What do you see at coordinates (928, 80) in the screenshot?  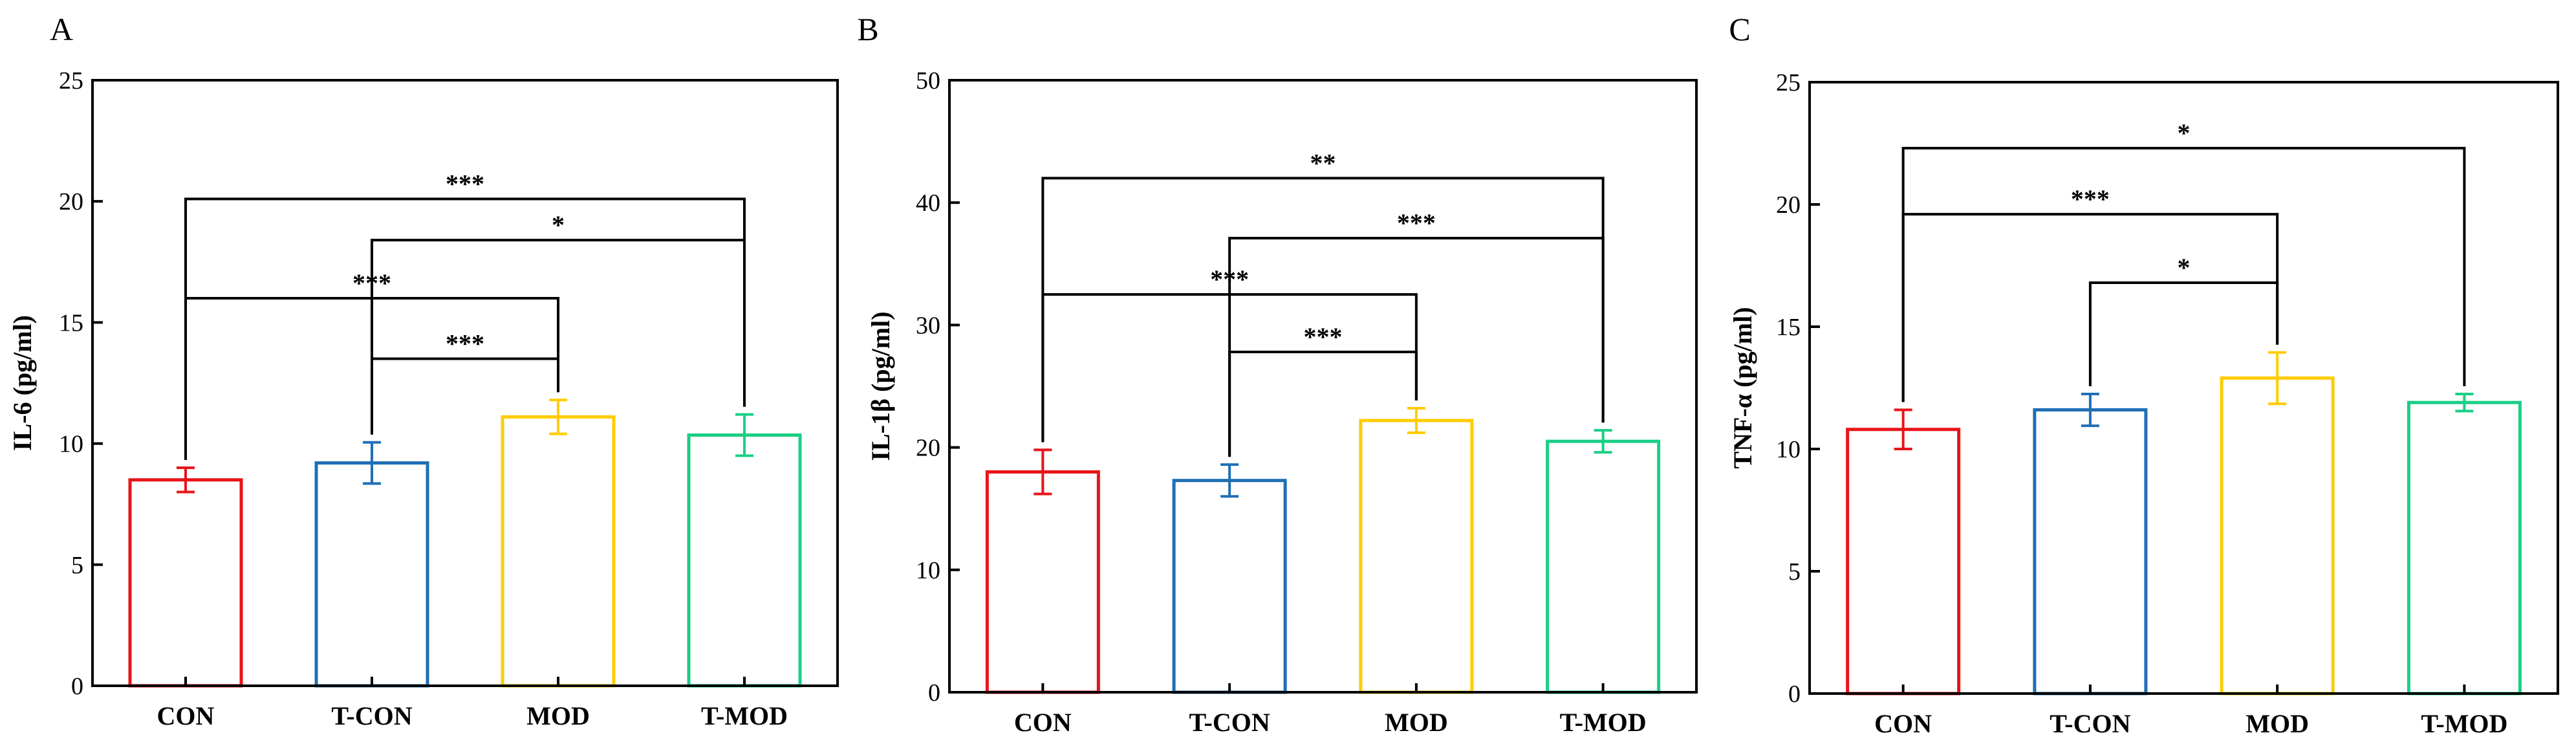 I see `y-tick-label: 50` at bounding box center [928, 80].